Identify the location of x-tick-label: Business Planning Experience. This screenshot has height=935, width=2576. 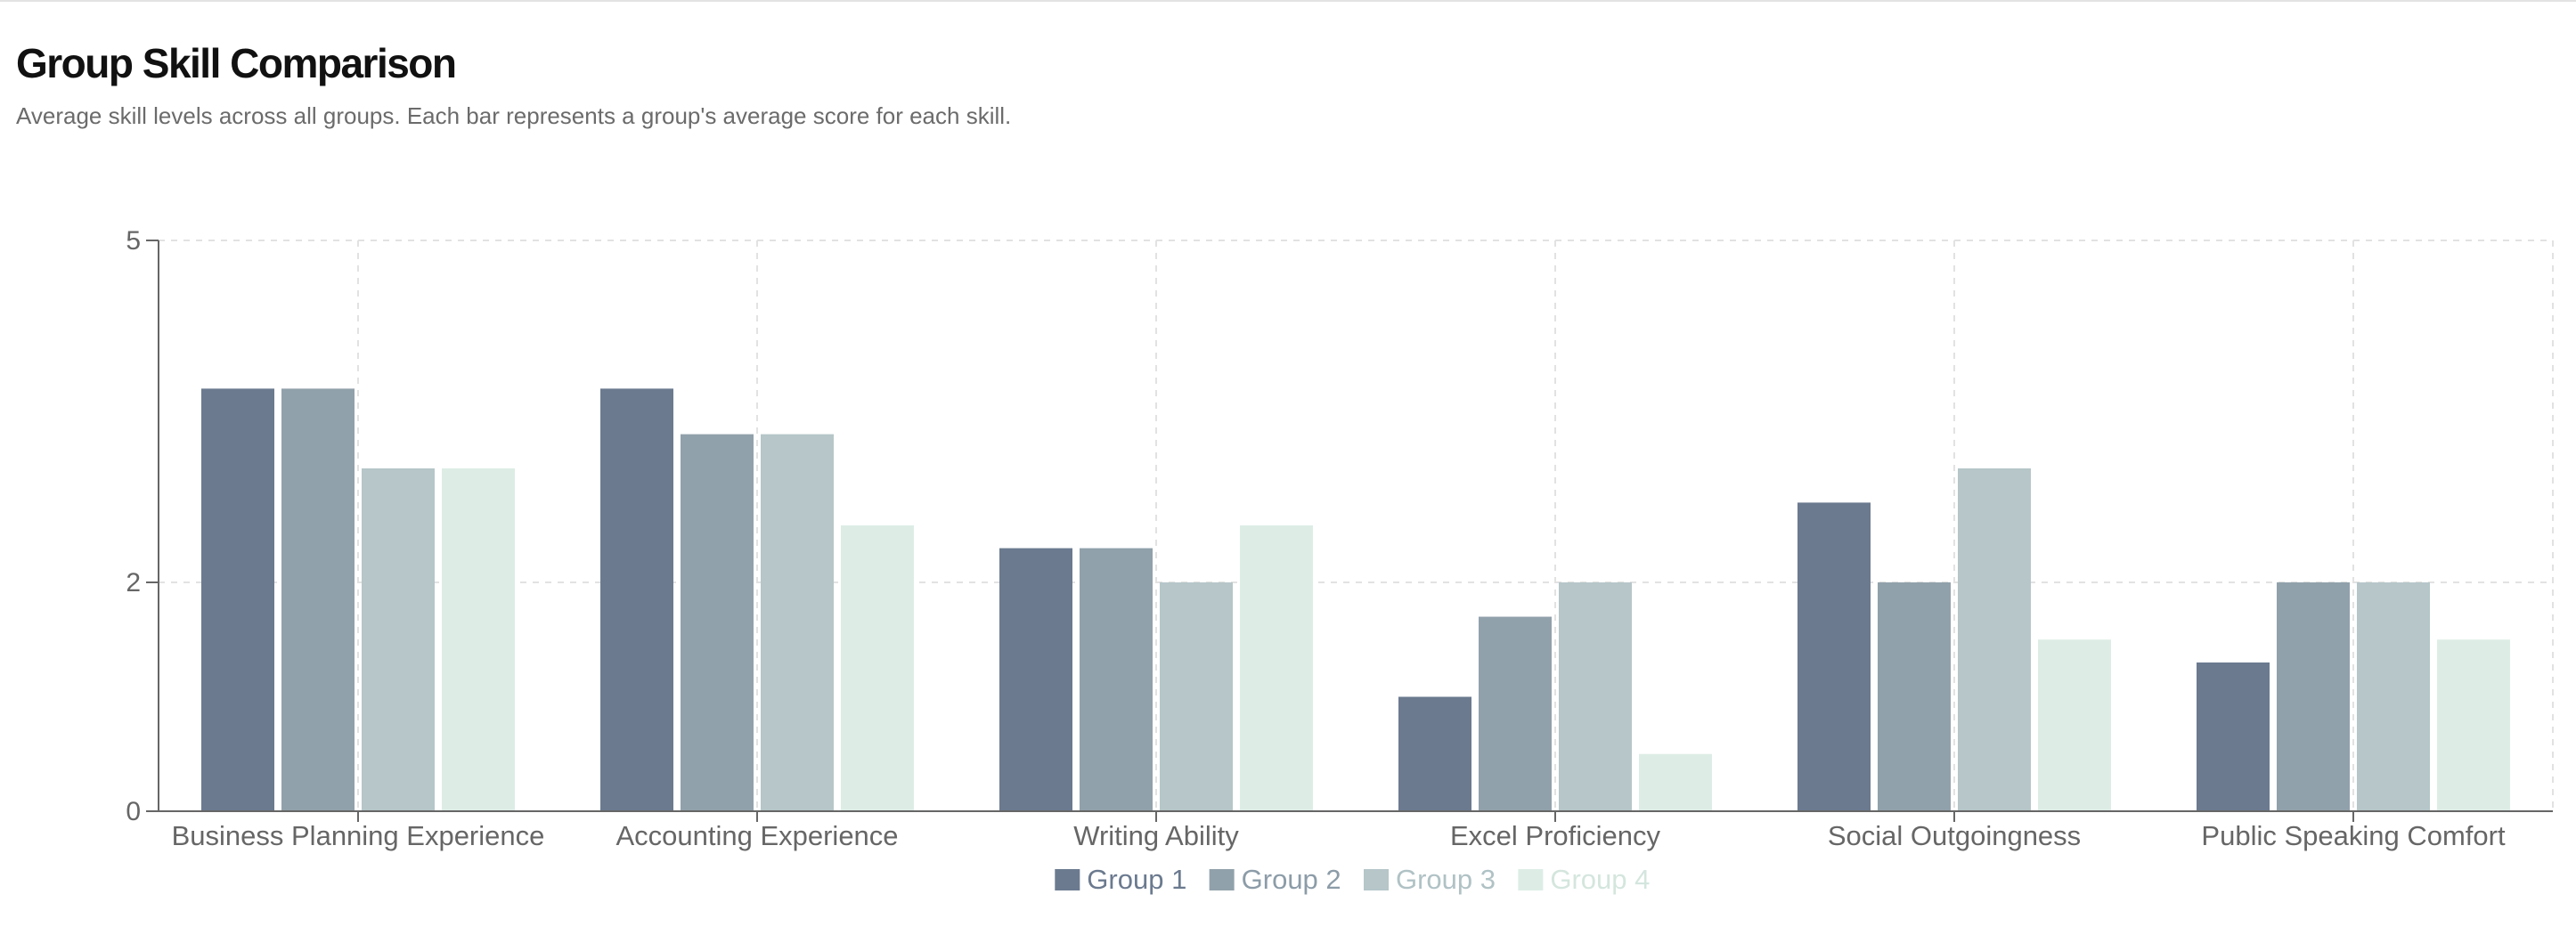
(358, 835).